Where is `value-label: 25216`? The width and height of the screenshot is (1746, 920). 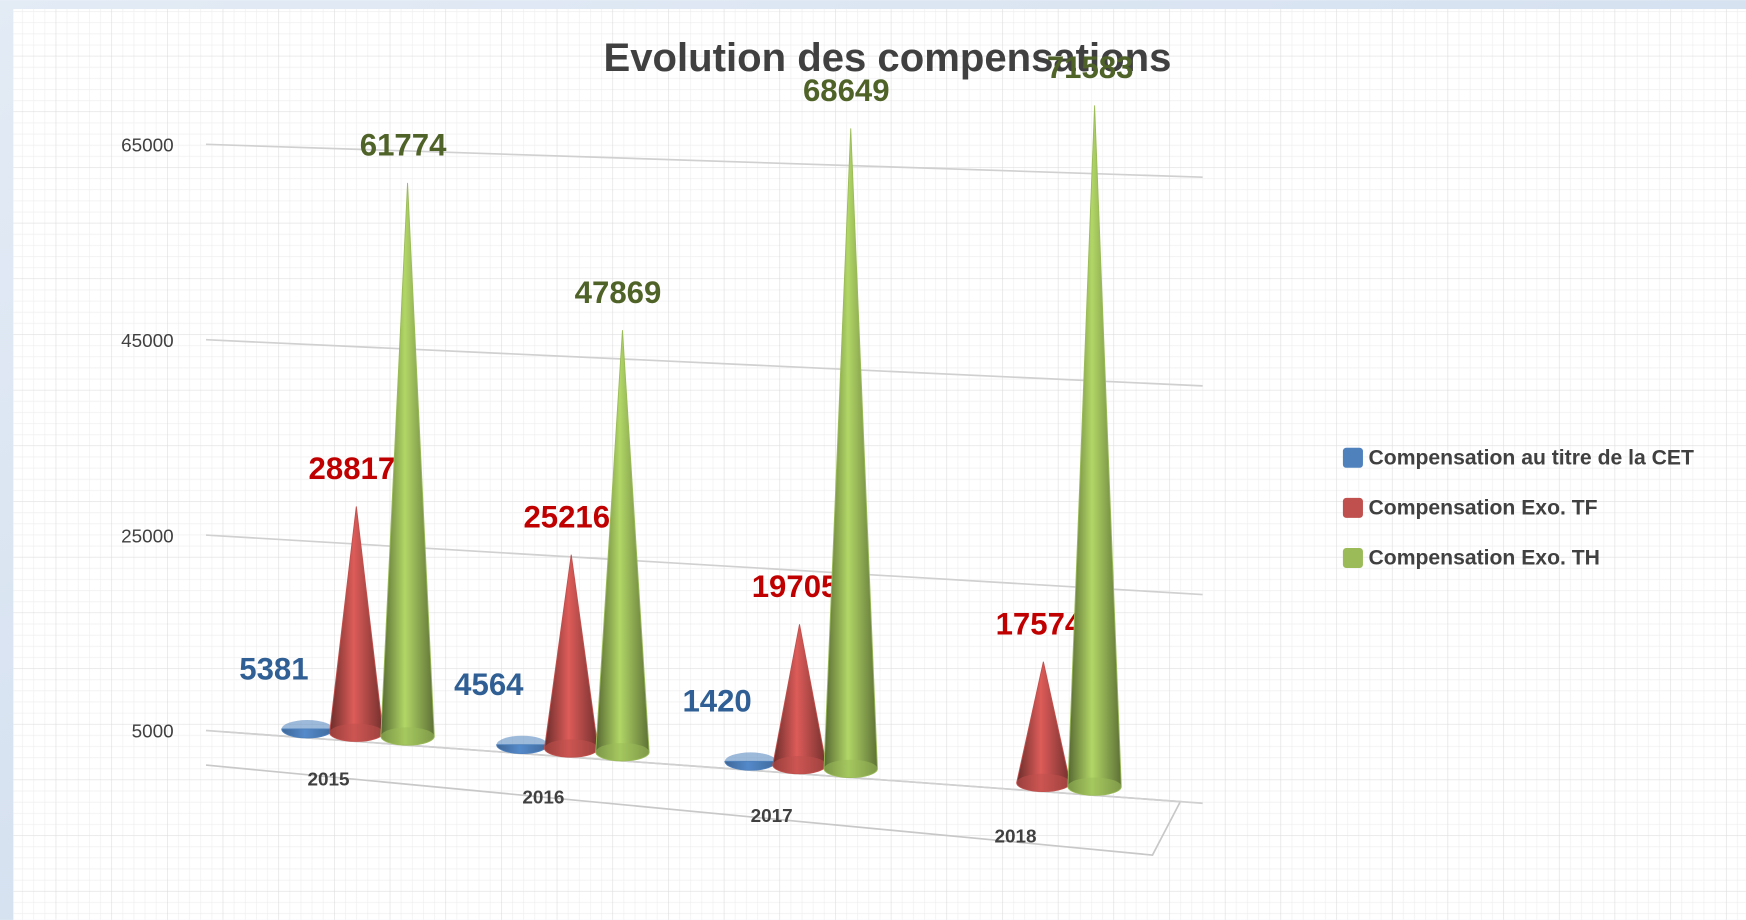
value-label: 25216 is located at coordinates (566, 516).